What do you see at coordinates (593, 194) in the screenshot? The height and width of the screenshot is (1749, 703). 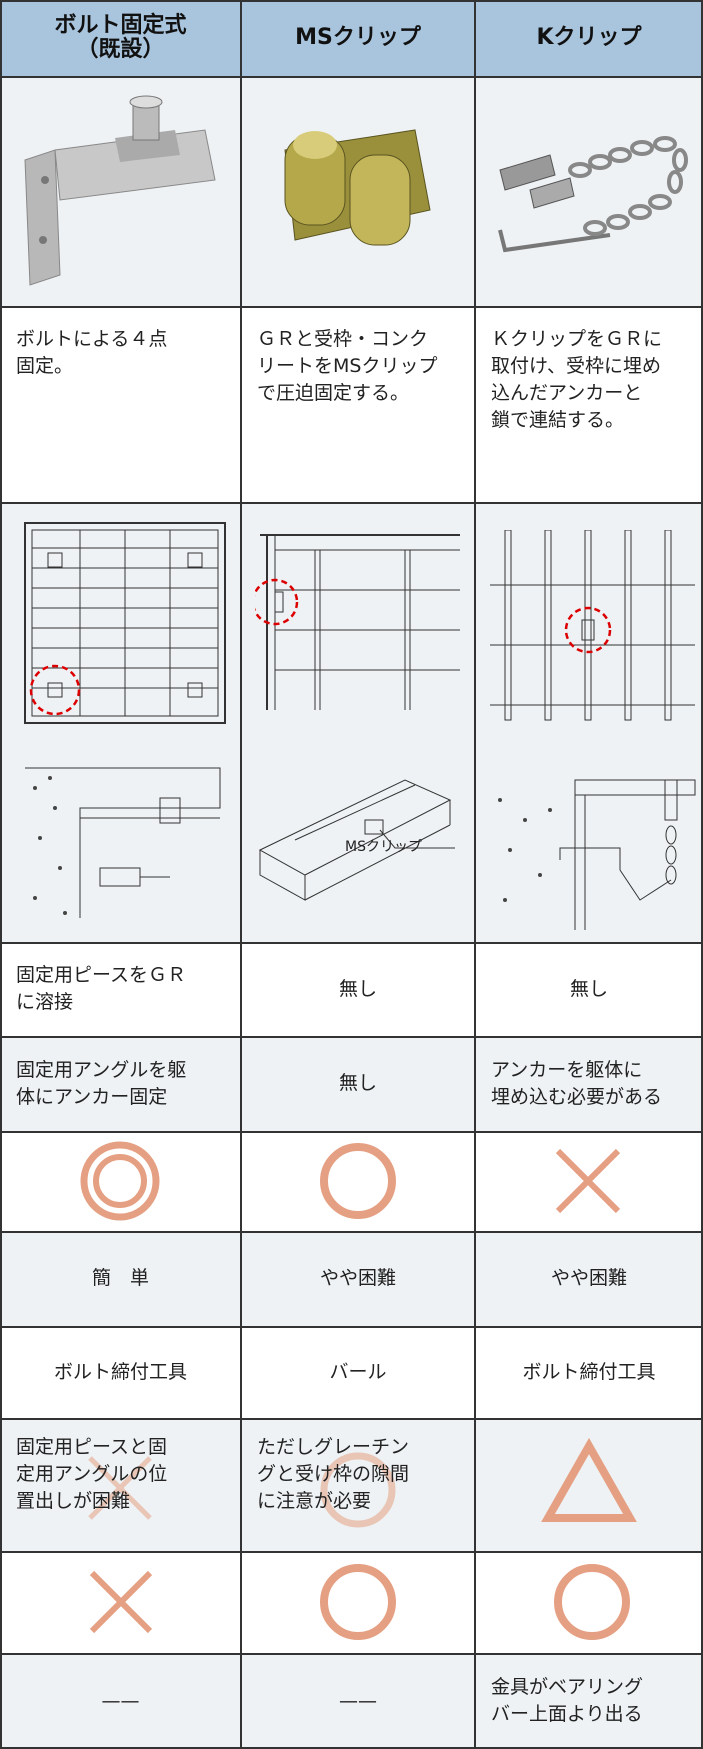 I see `k-clip-photo` at bounding box center [593, 194].